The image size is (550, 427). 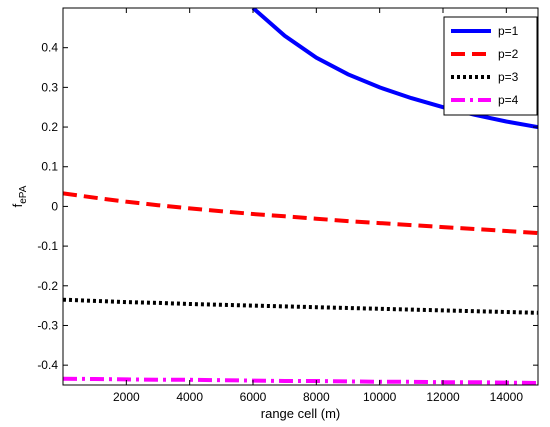 I want to click on y-tick-label: 0.2, so click(x=49, y=127).